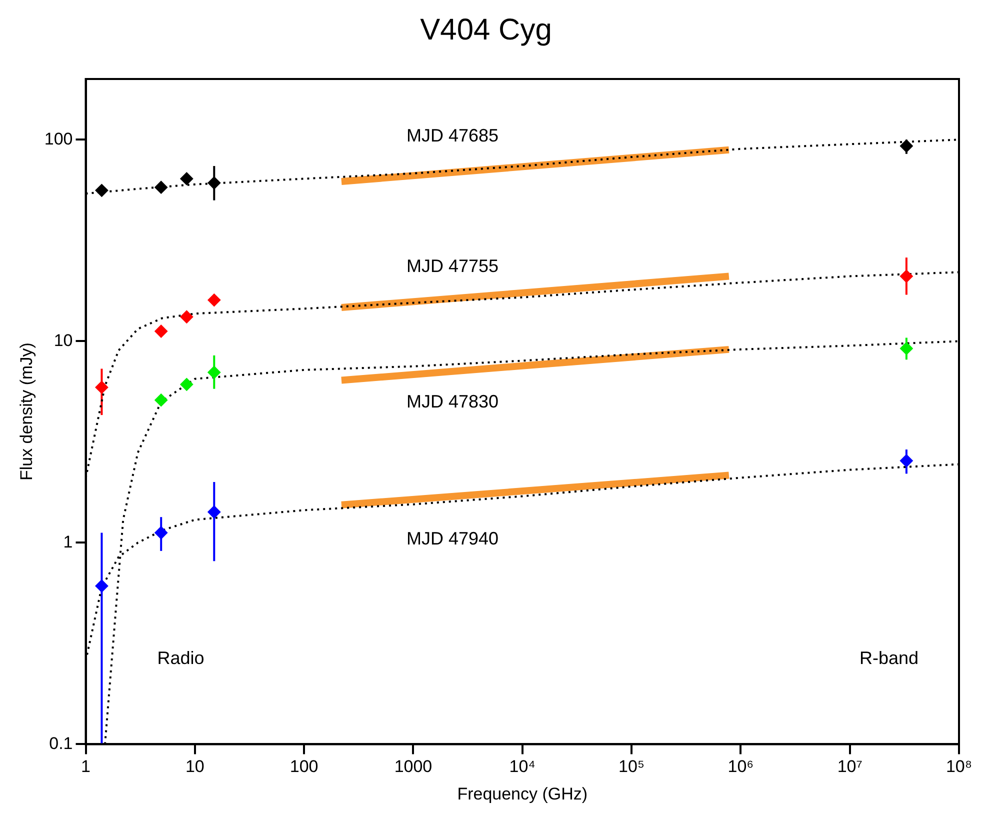 The height and width of the screenshot is (817, 997). I want to click on annotation: Radio, so click(180, 658).